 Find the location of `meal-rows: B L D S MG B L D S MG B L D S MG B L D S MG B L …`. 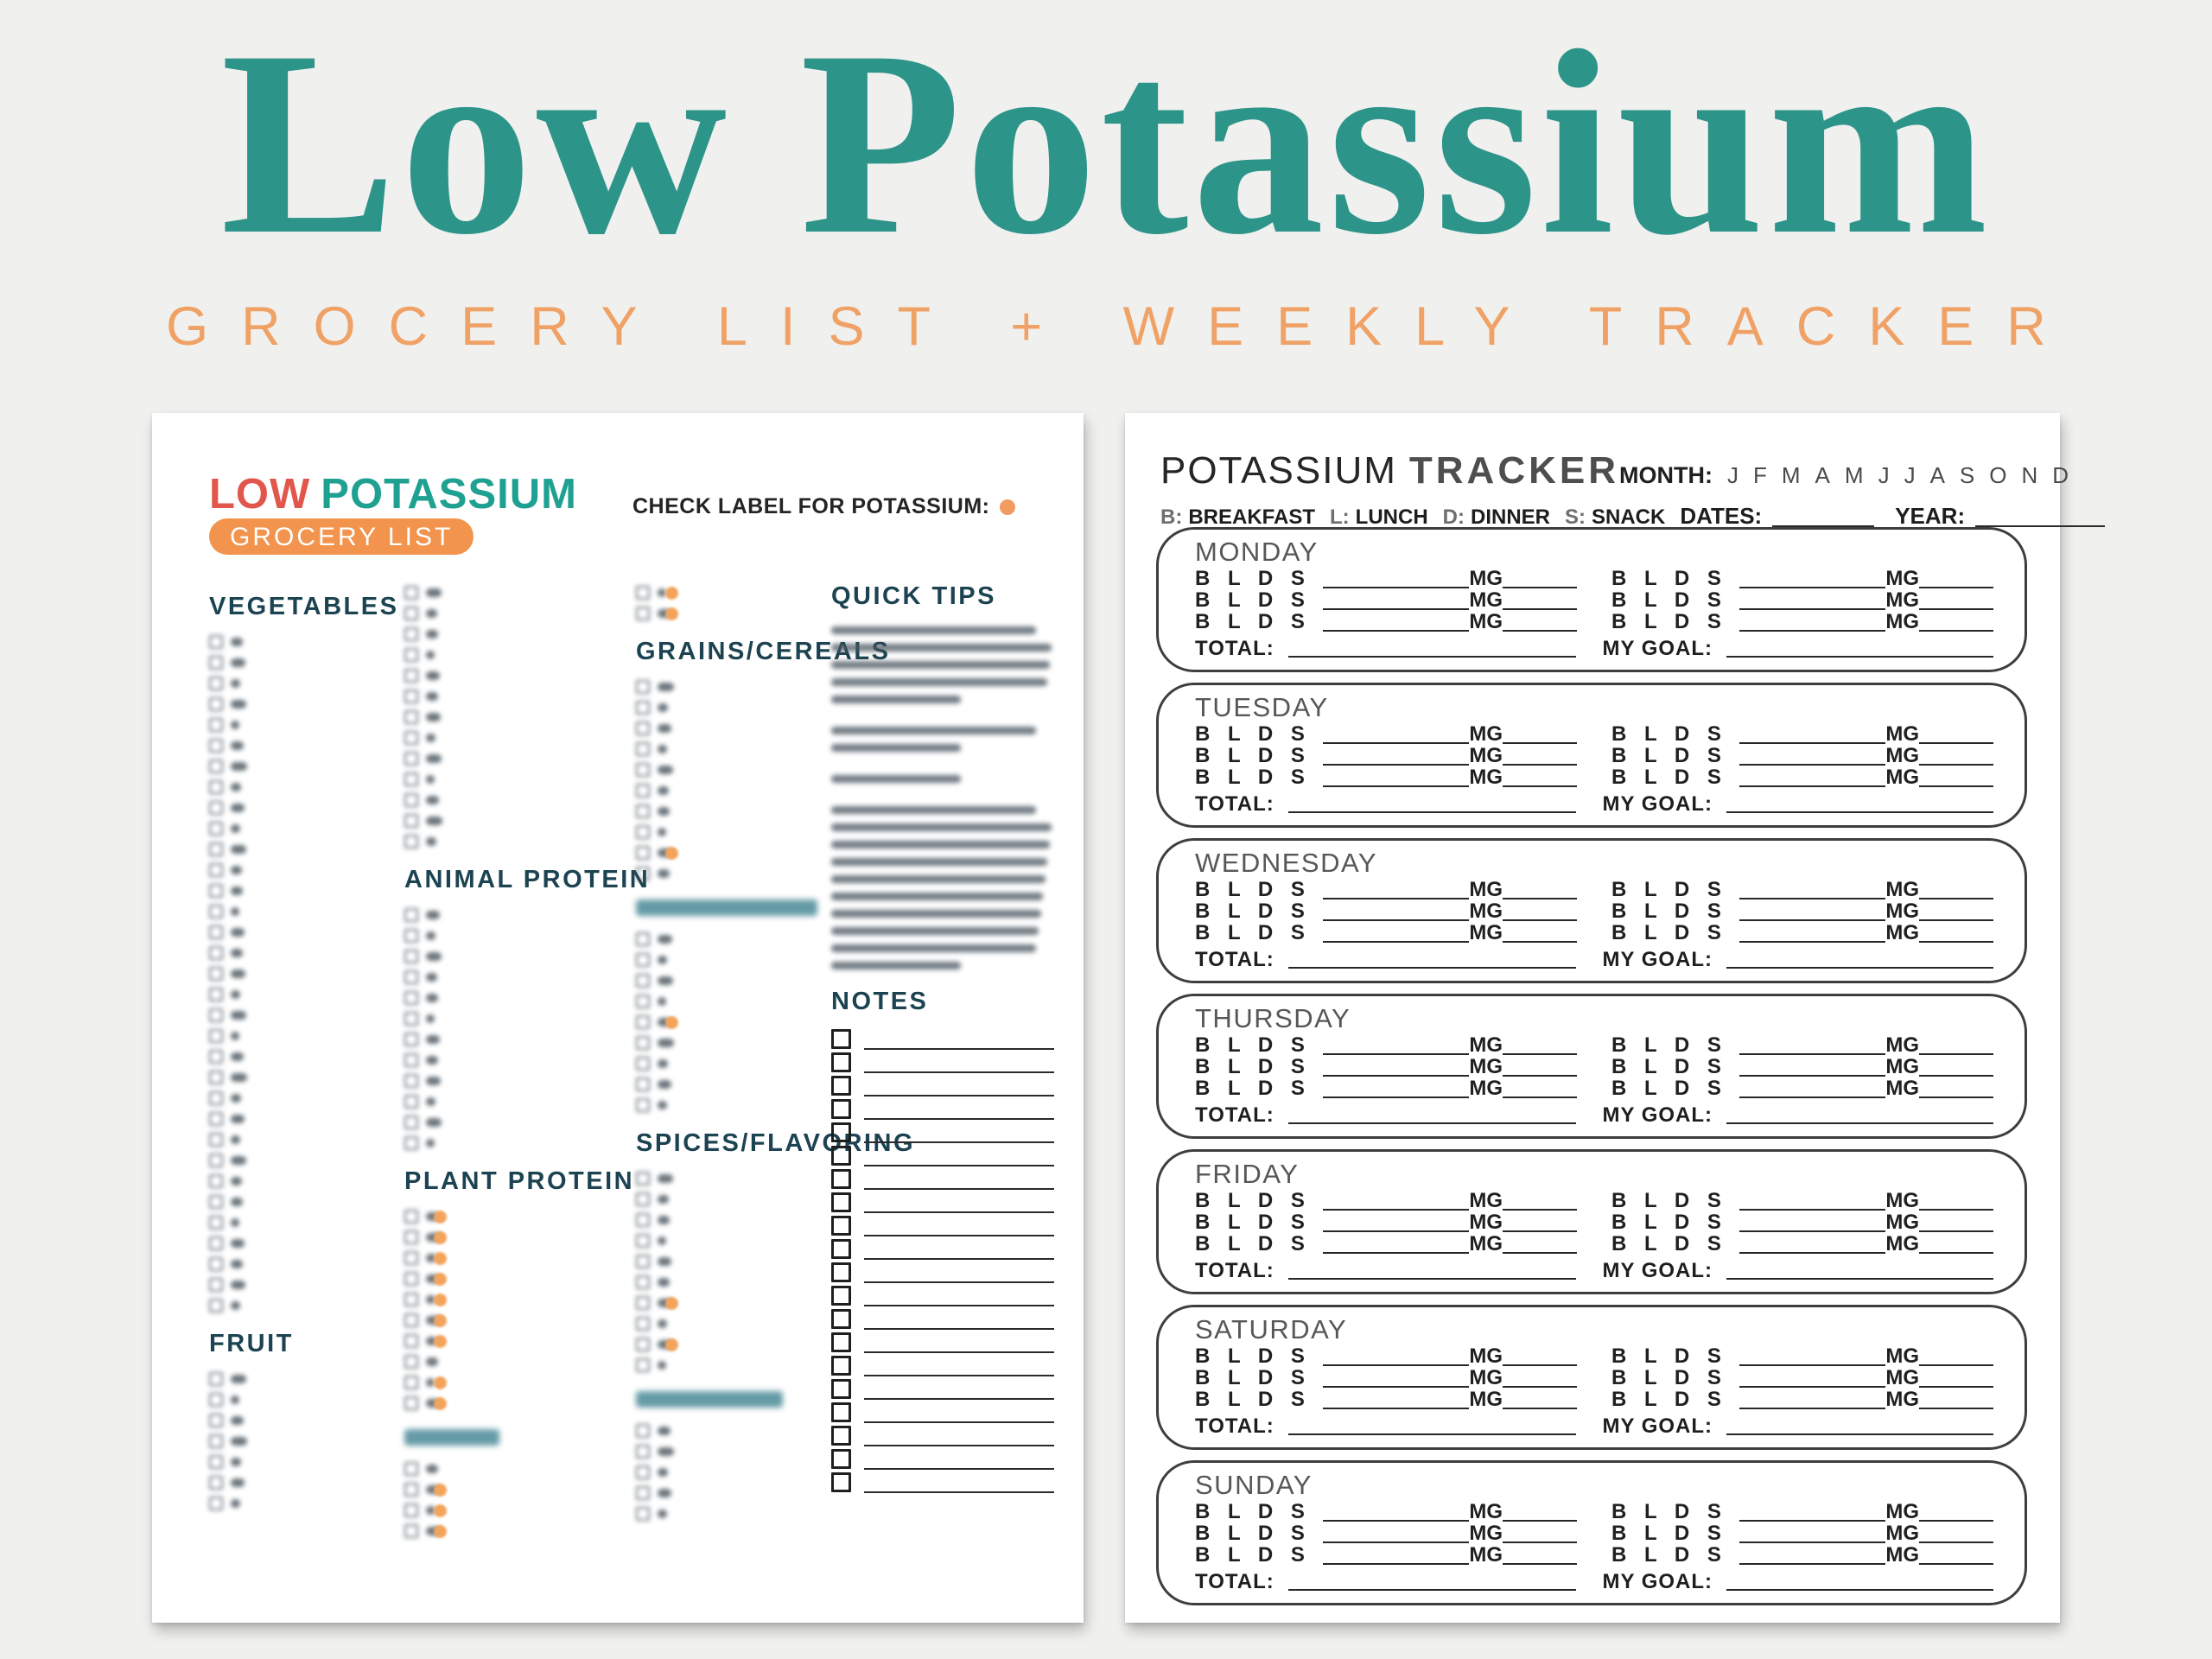

meal-rows: B L D S MG B L D S MG B L D S MG B L D S MG B L … is located at coordinates (1594, 911).